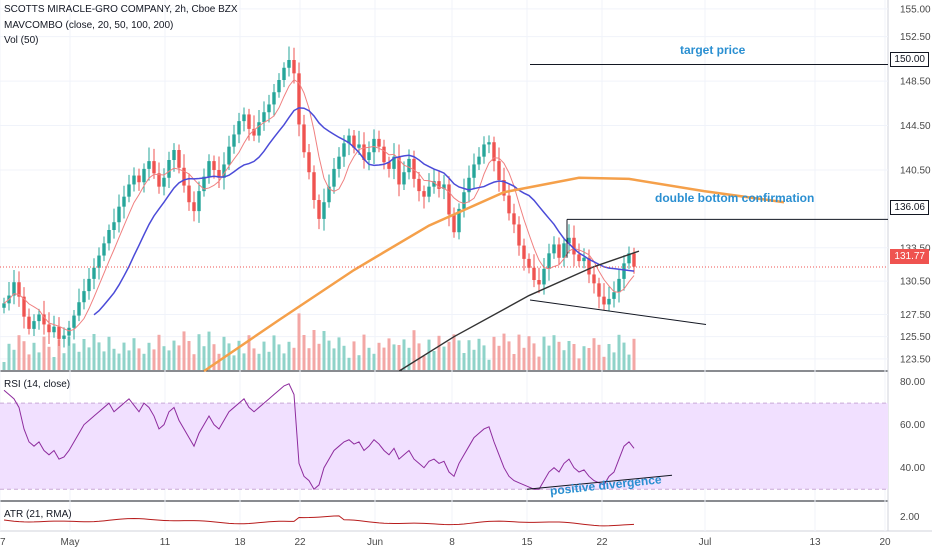 The height and width of the screenshot is (550, 932). What do you see at coordinates (240, 542) in the screenshot?
I see `x-tick-label: 18` at bounding box center [240, 542].